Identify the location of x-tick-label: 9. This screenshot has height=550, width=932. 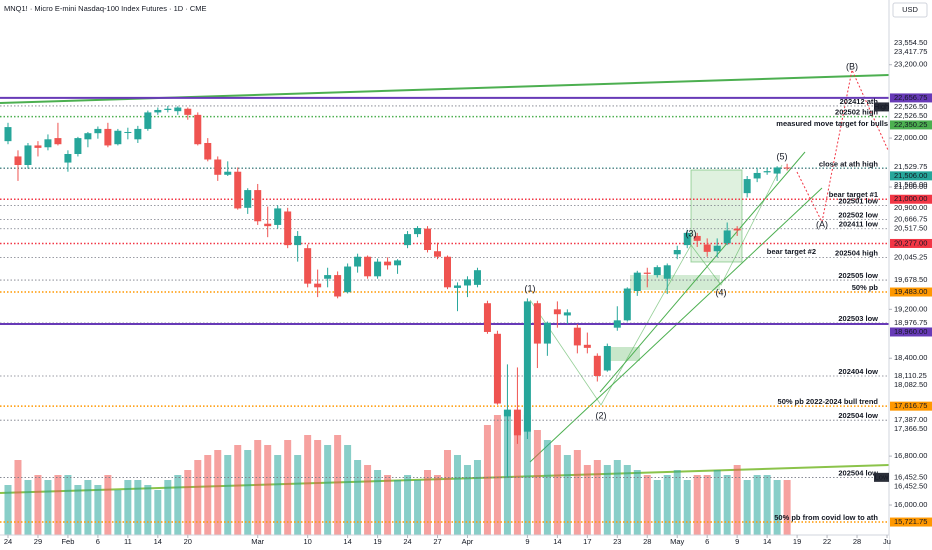
(527, 541).